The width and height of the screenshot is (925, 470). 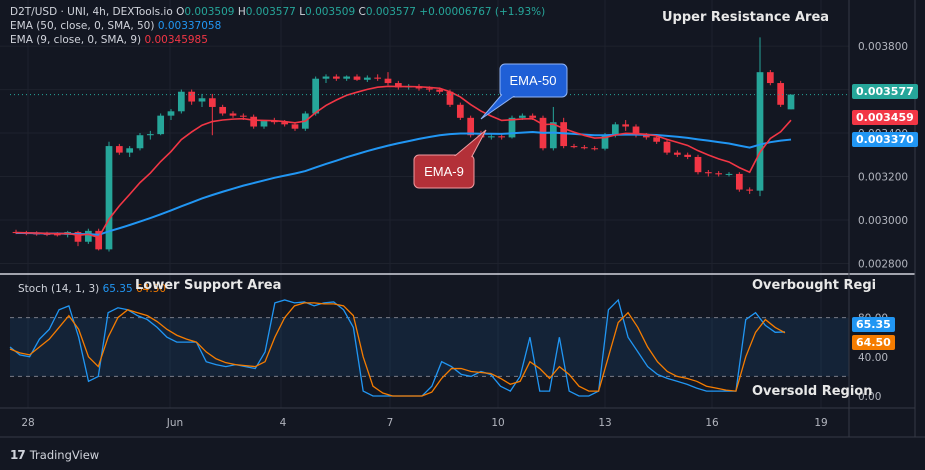 I want to click on open-value: 0.003509, so click(x=209, y=12).